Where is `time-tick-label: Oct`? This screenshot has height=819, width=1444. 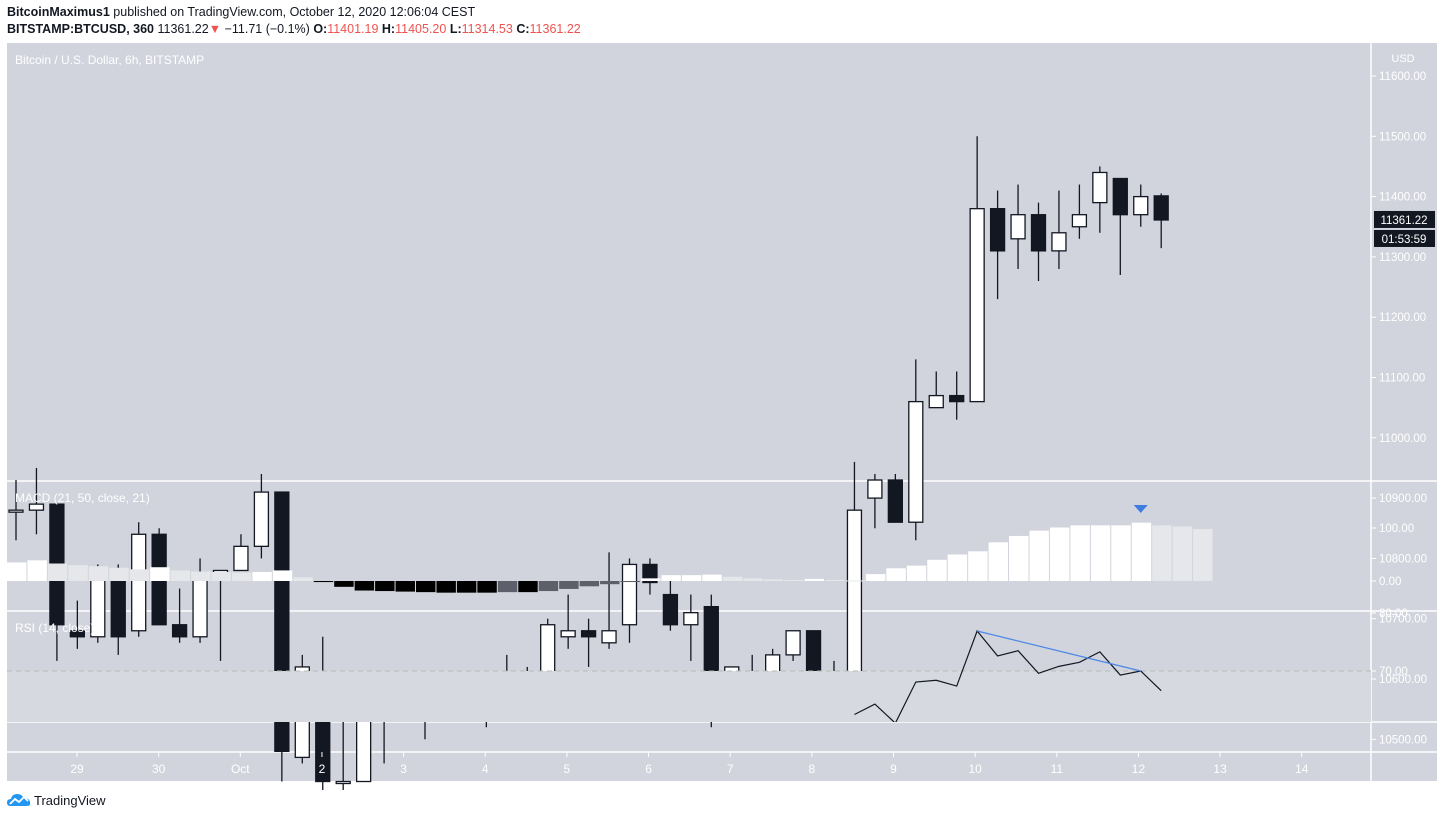 time-tick-label: Oct is located at coordinates (240, 769).